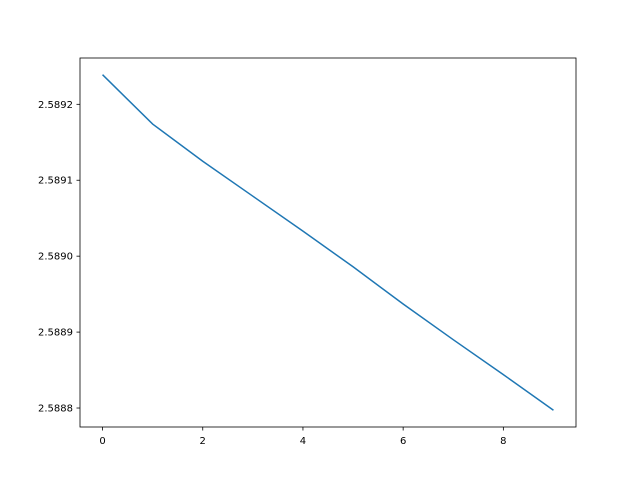  What do you see at coordinates (55, 257) in the screenshot?
I see `y-tick-label: 2.5890` at bounding box center [55, 257].